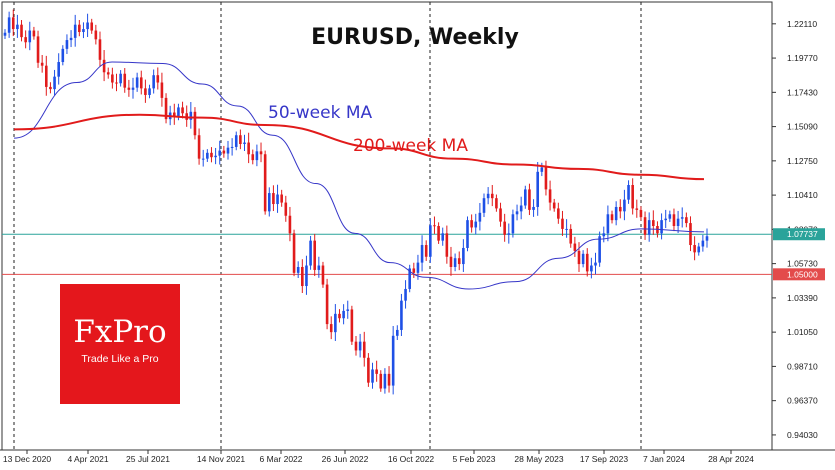  Describe the element at coordinates (731, 459) in the screenshot. I see `x-tick-label: 28 Apr 2024` at that location.